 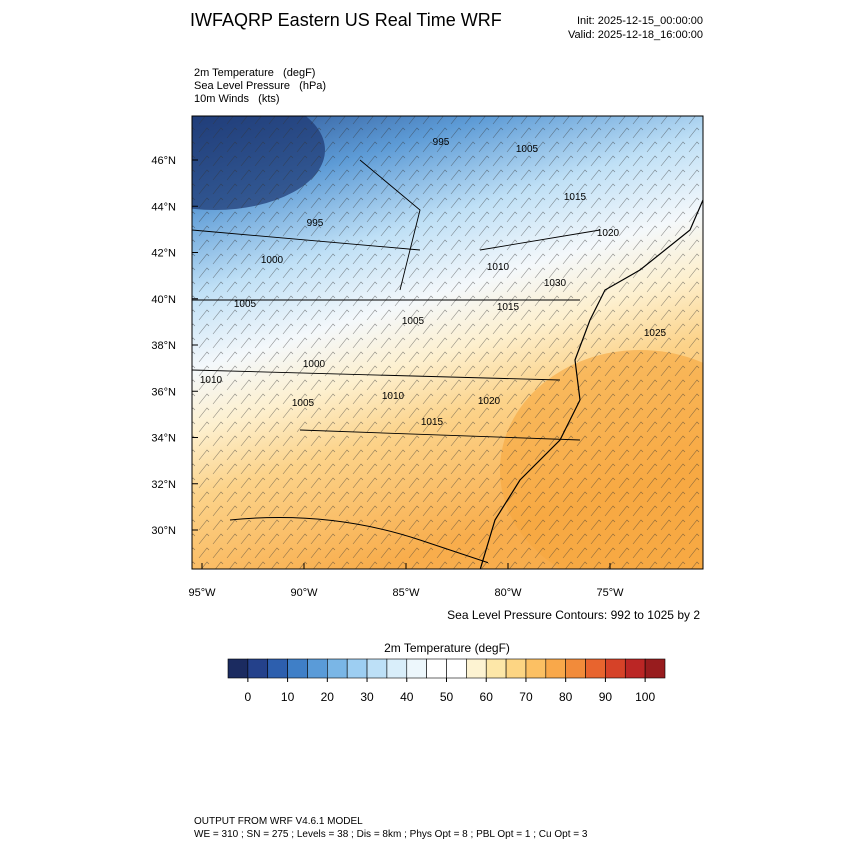 What do you see at coordinates (508, 593) in the screenshot?
I see `lon-tick-label: 80°W` at bounding box center [508, 593].